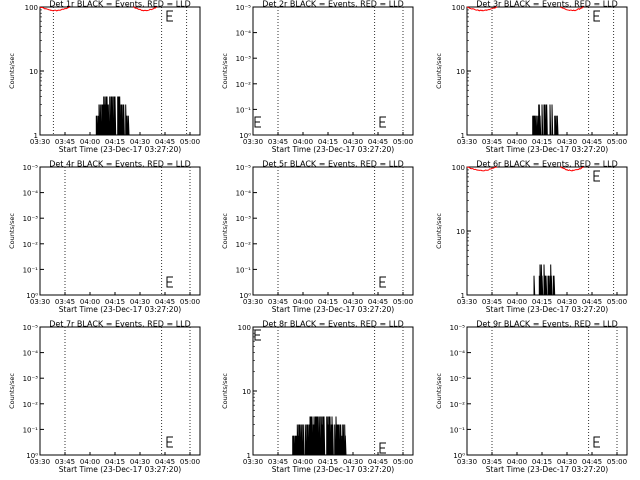  Describe the element at coordinates (120, 164) in the screenshot. I see `panel-title: Det 4r BLACK = Events, RED = LLD` at that location.